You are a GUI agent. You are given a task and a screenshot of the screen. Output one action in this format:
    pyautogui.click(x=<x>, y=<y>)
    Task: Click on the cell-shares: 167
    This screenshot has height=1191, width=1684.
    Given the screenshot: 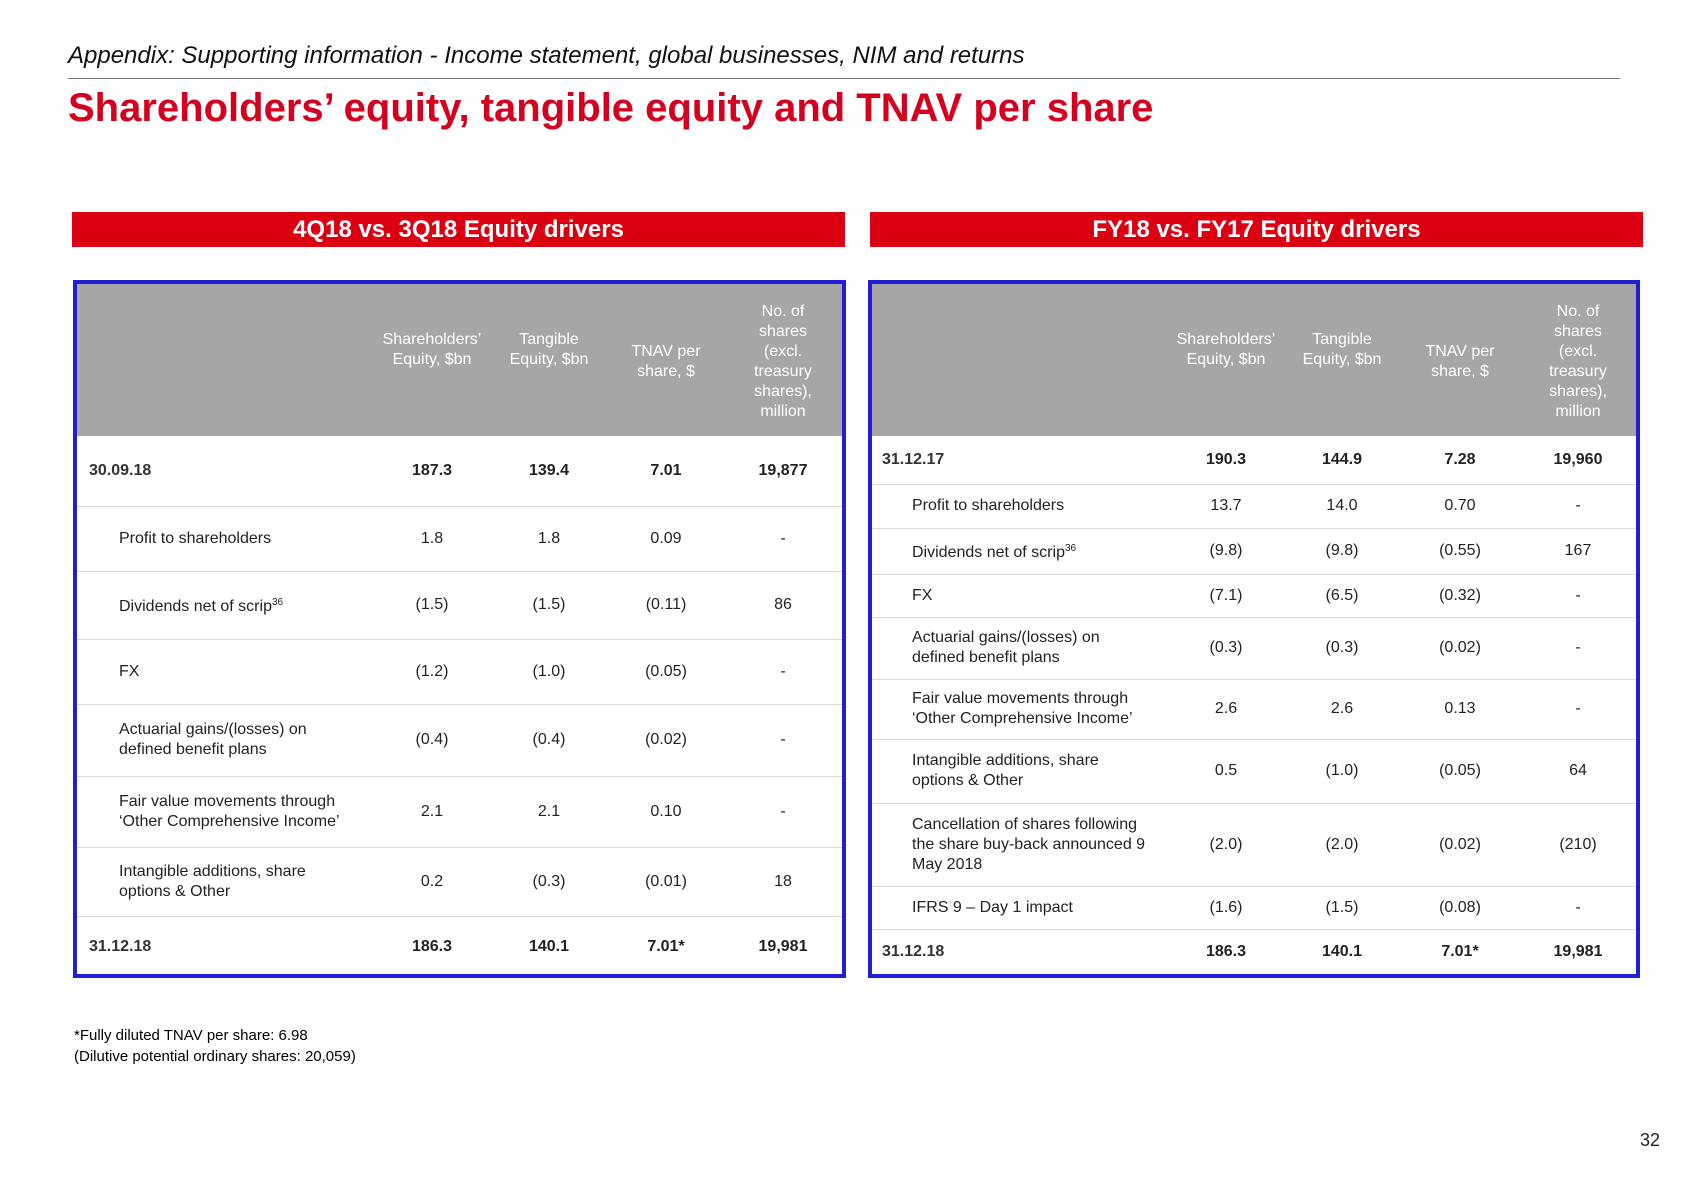 What is the action you would take?
    pyautogui.click(x=1578, y=550)
    